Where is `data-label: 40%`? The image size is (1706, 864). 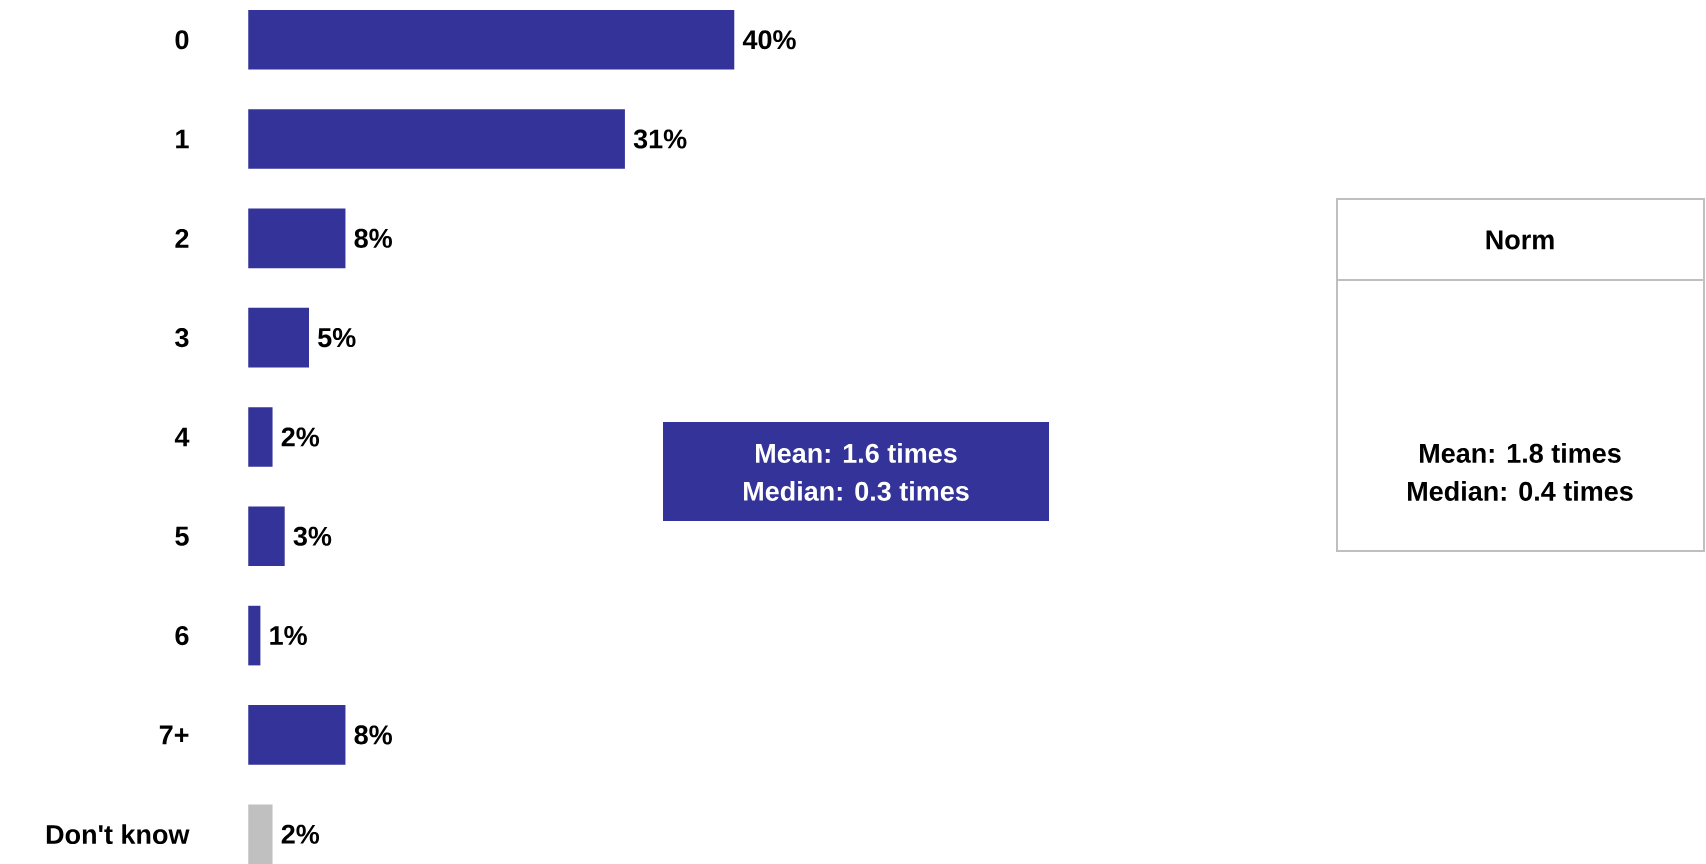 data-label: 40% is located at coordinates (769, 40).